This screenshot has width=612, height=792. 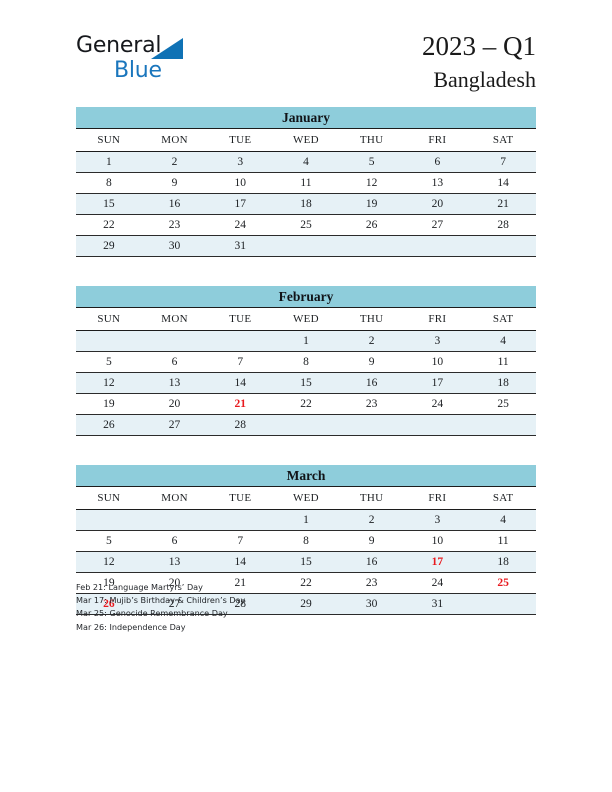 What do you see at coordinates (181, 61) in the screenshot?
I see `brand-logo: General Blue` at bounding box center [181, 61].